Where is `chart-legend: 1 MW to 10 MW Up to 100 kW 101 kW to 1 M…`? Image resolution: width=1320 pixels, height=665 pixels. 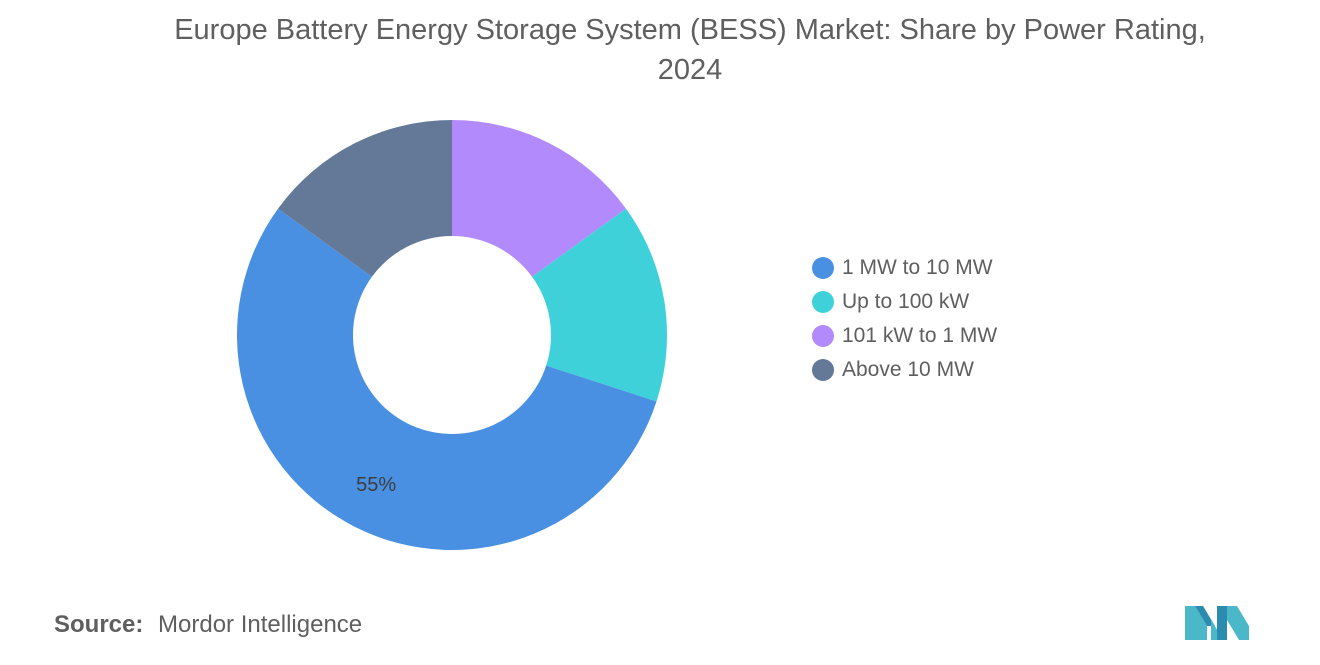
chart-legend: 1 MW to 10 MW Up to 100 kW 101 kW to 1 M… is located at coordinates (904, 319).